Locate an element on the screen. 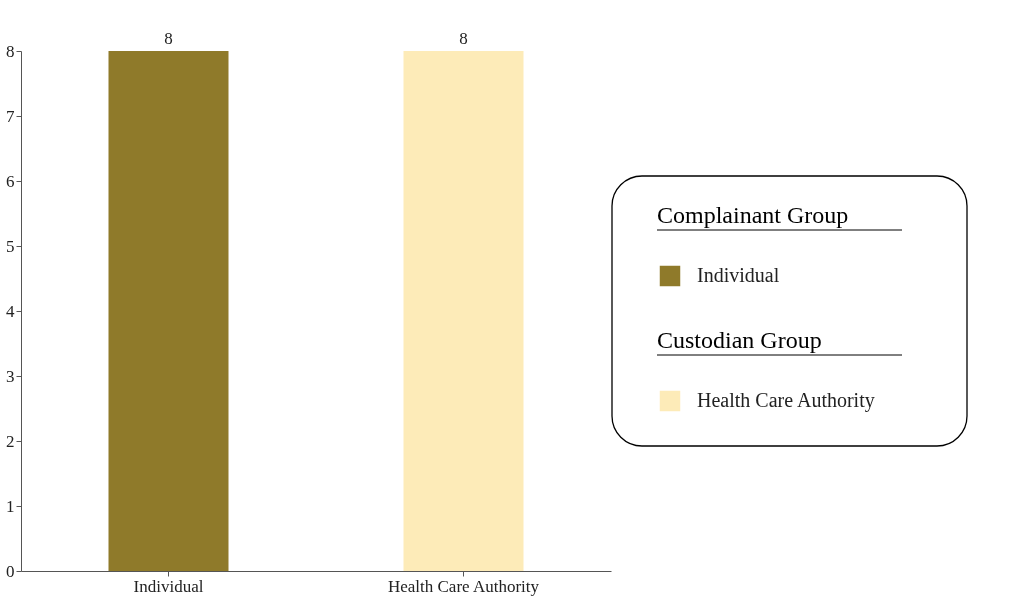  y-tick-label: 3 is located at coordinates (10, 376).